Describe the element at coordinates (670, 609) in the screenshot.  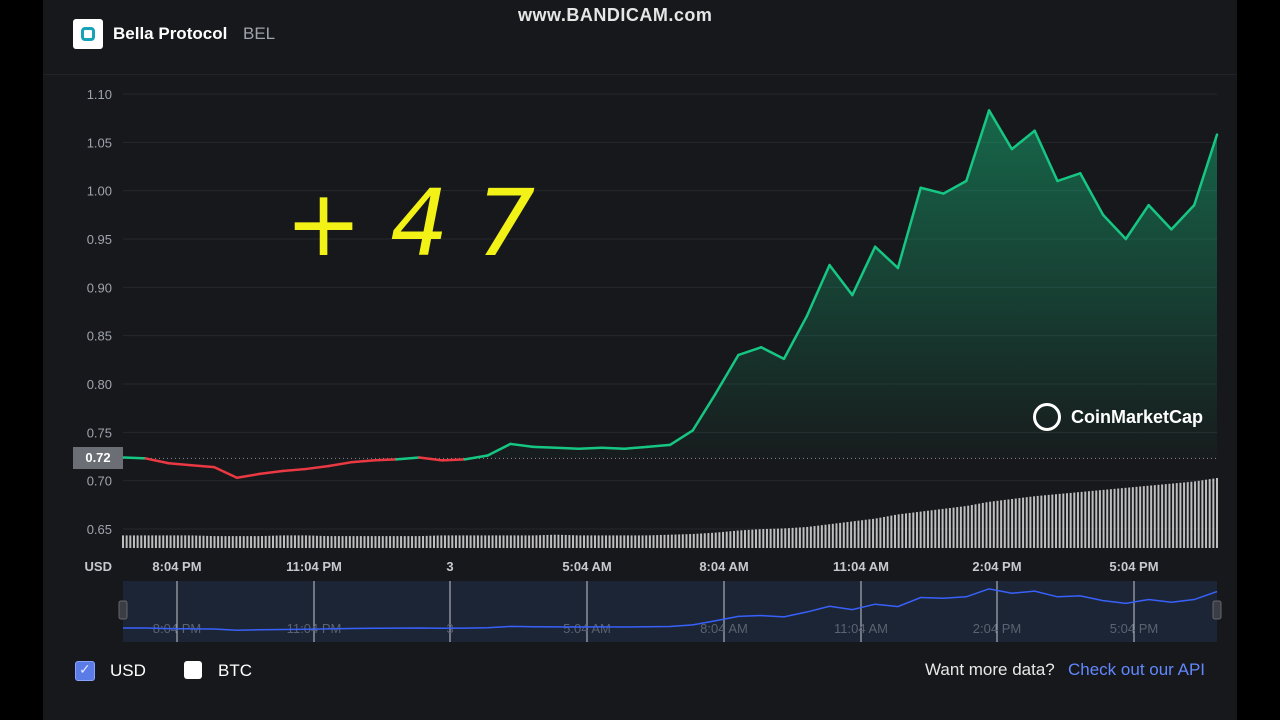
I see `navigator-line` at that location.